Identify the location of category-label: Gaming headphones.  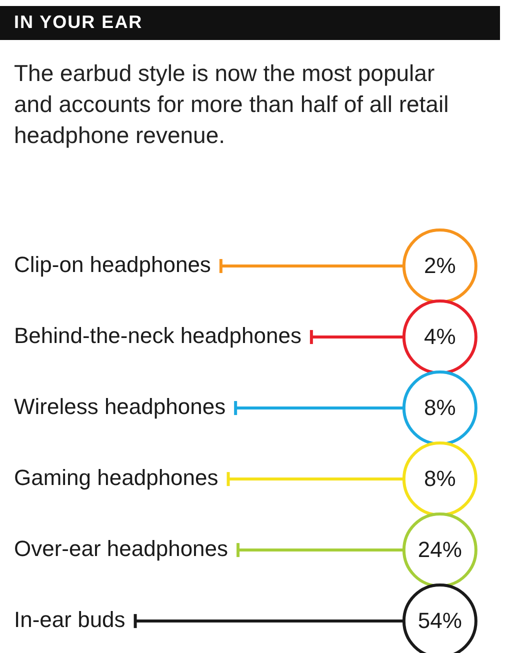
(116, 477).